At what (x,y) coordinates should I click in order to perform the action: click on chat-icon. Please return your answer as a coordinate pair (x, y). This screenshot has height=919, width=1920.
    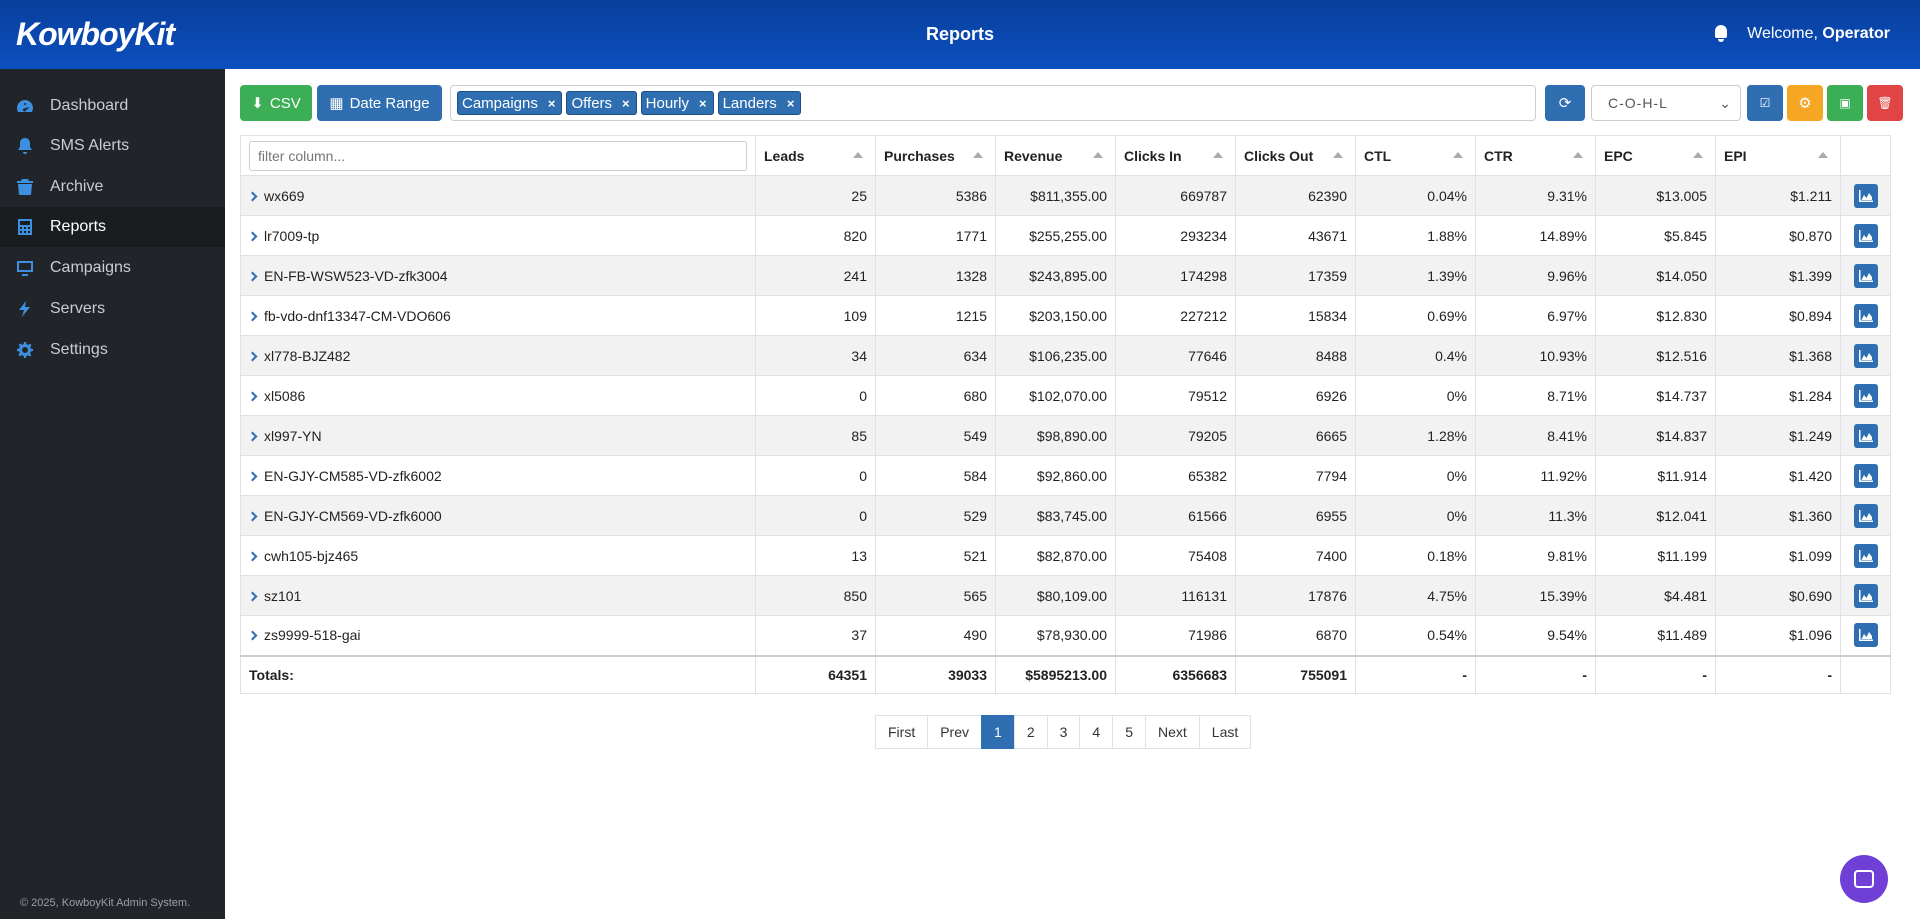
    Looking at the image, I should click on (1864, 879).